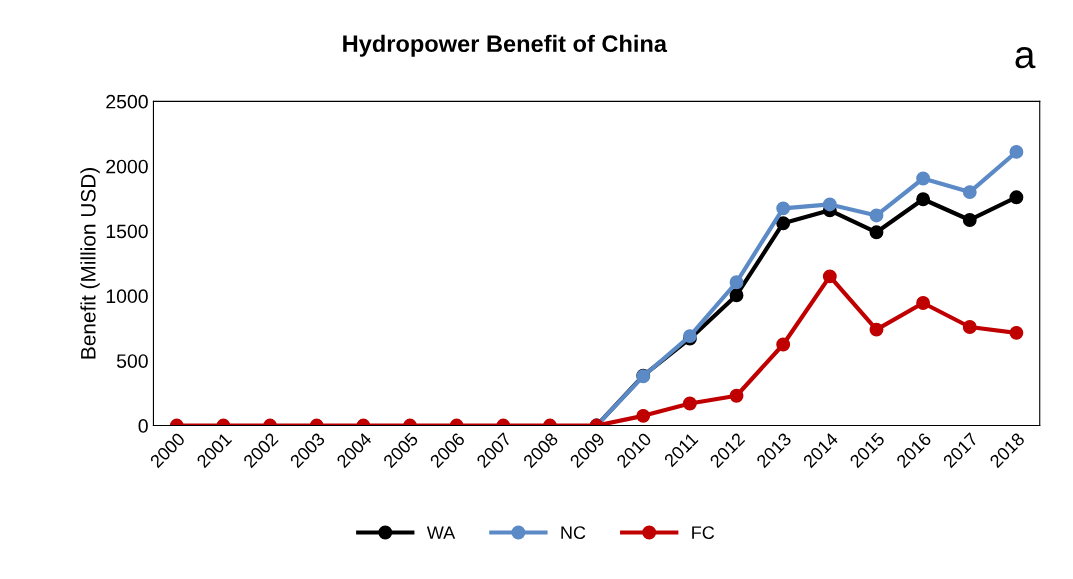 The height and width of the screenshot is (579, 1073). What do you see at coordinates (127, 166) in the screenshot?
I see `y-tick-label: 2000` at bounding box center [127, 166].